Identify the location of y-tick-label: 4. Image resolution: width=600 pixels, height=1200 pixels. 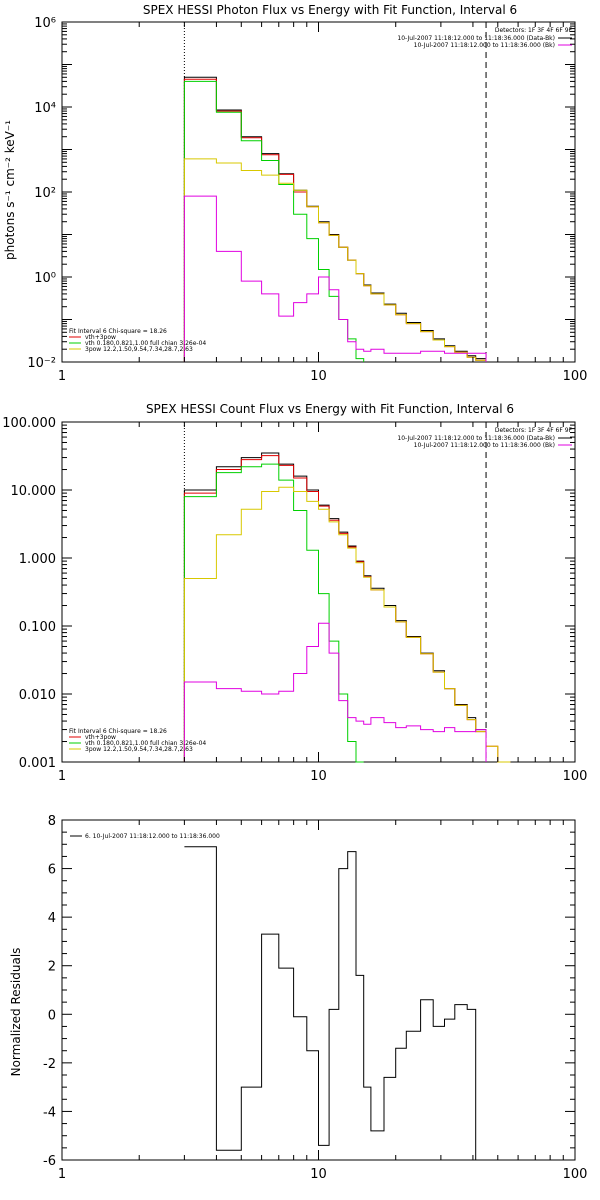
(52, 918).